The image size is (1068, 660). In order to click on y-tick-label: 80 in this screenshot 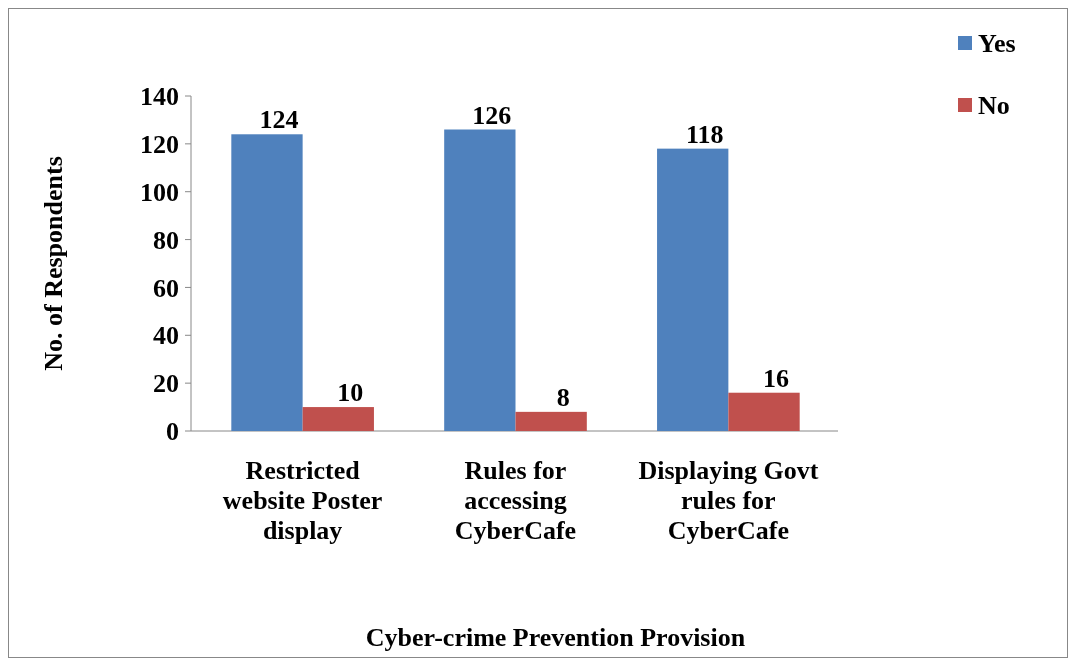, I will do `click(166, 240)`.